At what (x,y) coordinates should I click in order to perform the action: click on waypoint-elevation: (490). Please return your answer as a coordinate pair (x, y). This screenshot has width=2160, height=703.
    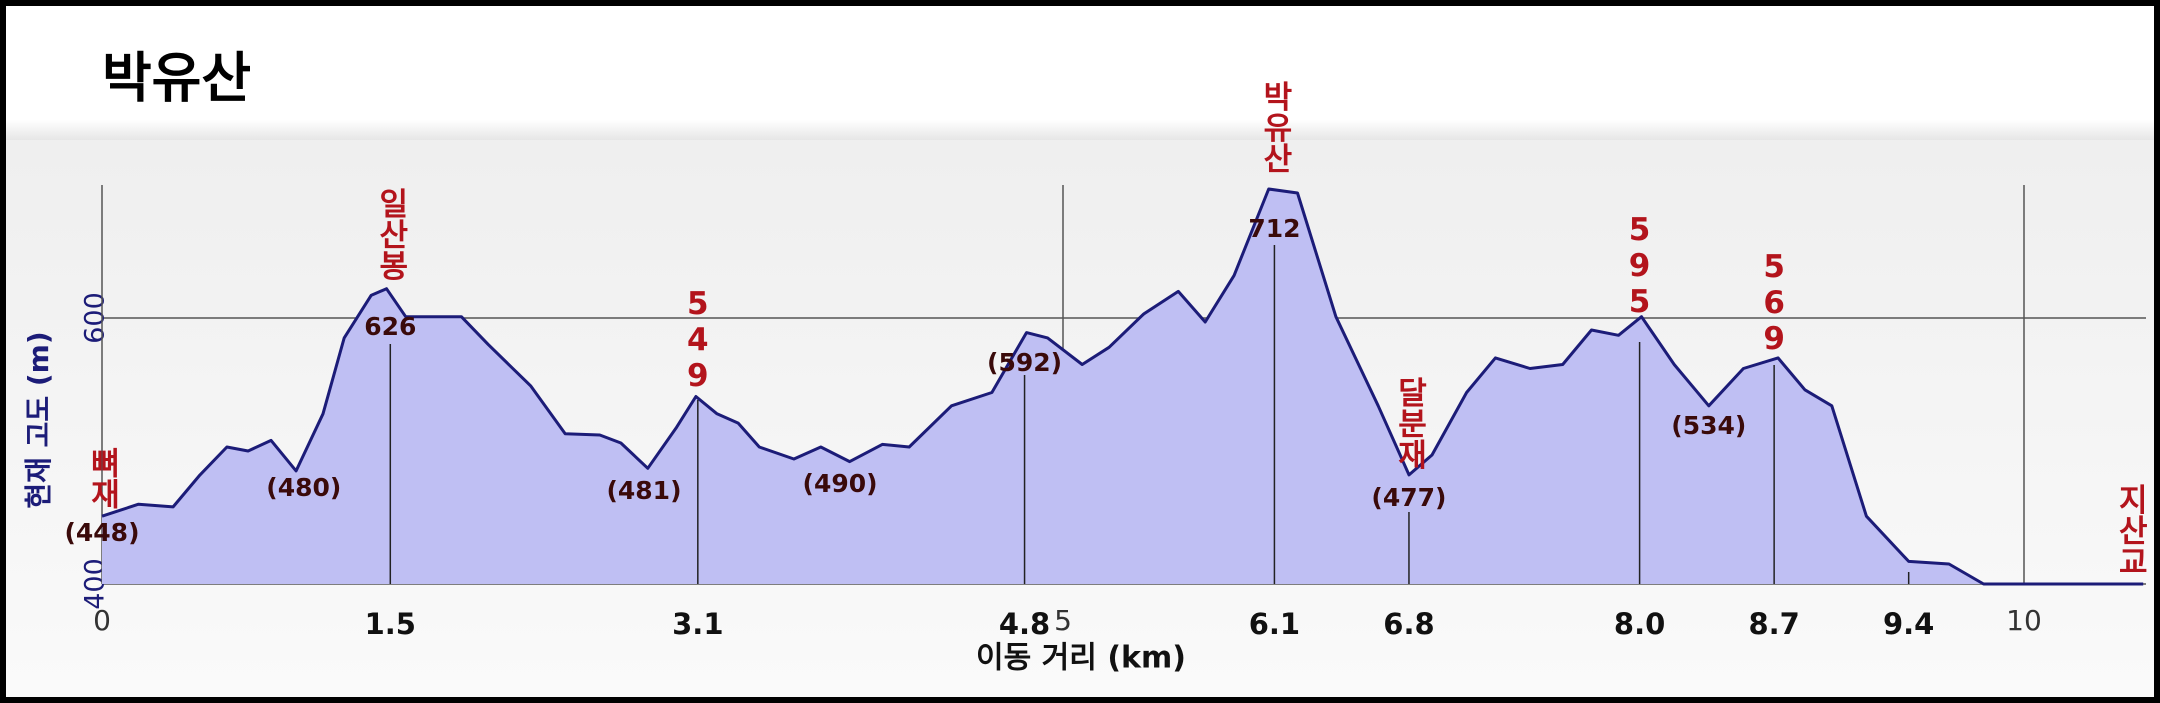
    Looking at the image, I should click on (840, 483).